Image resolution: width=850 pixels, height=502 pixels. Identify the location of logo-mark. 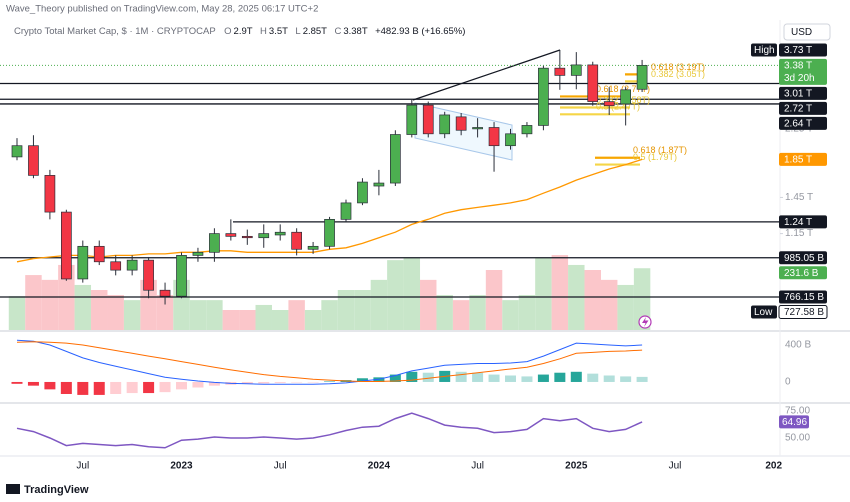
(13, 489).